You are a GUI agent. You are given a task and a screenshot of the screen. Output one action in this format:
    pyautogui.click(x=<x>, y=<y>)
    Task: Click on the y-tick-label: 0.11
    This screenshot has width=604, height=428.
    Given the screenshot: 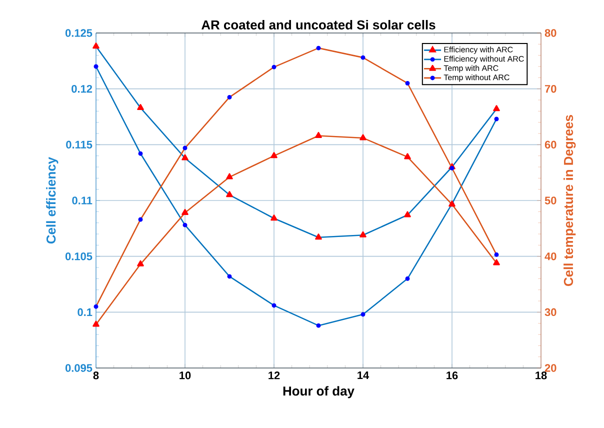 What is the action you would take?
    pyautogui.click(x=82, y=200)
    